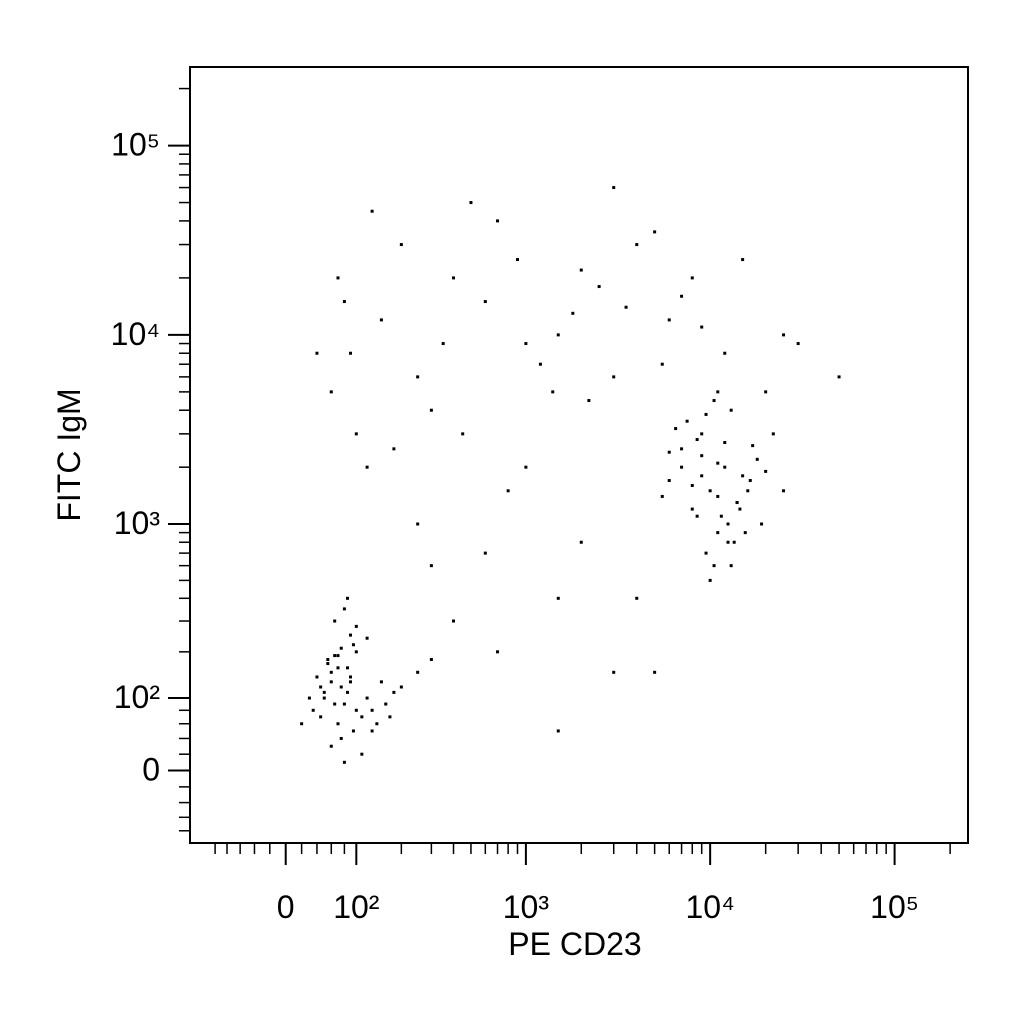  Describe the element at coordinates (69, 454) in the screenshot. I see `y-axis-label: FITC IgM` at that location.